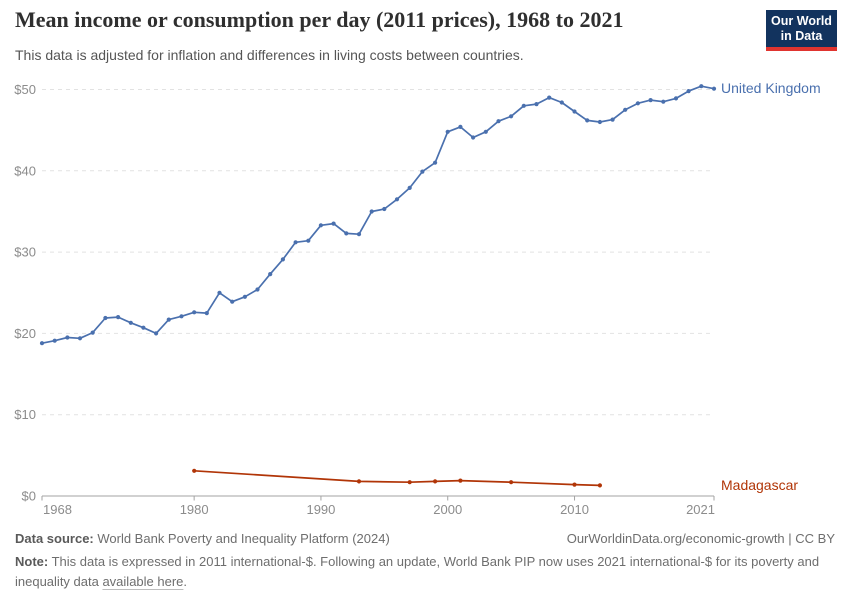 The width and height of the screenshot is (850, 600). I want to click on y-axis-tick-label: $20, so click(25, 333).